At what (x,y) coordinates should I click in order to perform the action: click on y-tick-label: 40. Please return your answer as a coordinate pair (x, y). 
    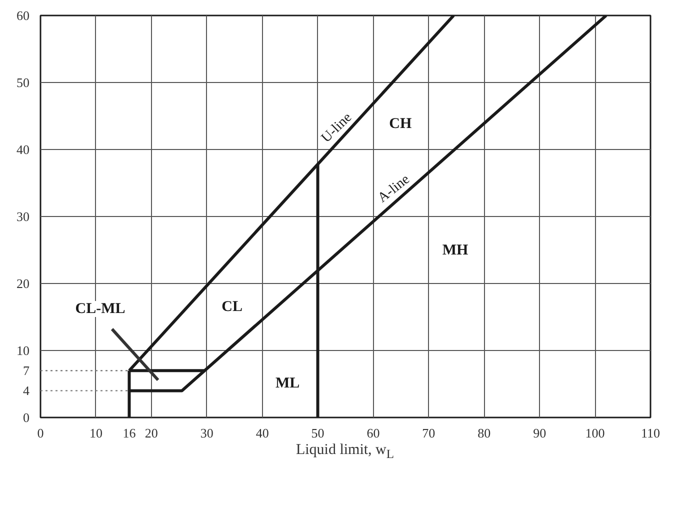
    Looking at the image, I should click on (23, 149).